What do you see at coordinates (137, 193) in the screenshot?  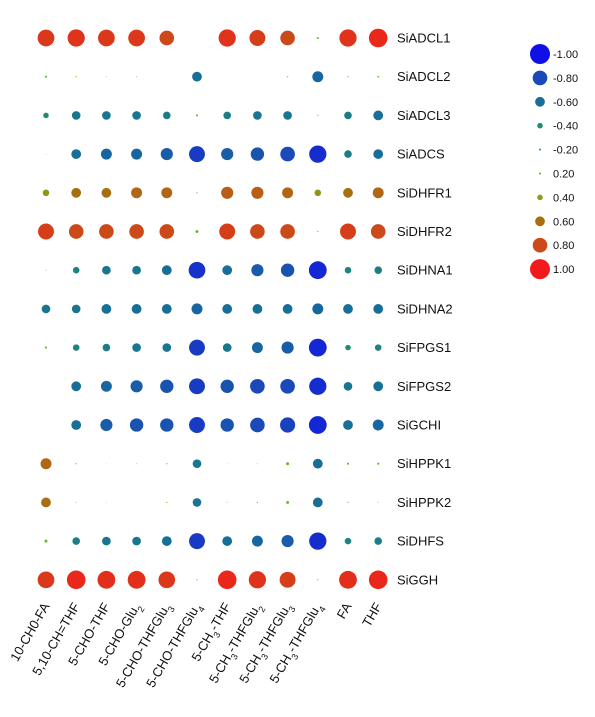 I see `dot-sidhfr1-col4` at bounding box center [137, 193].